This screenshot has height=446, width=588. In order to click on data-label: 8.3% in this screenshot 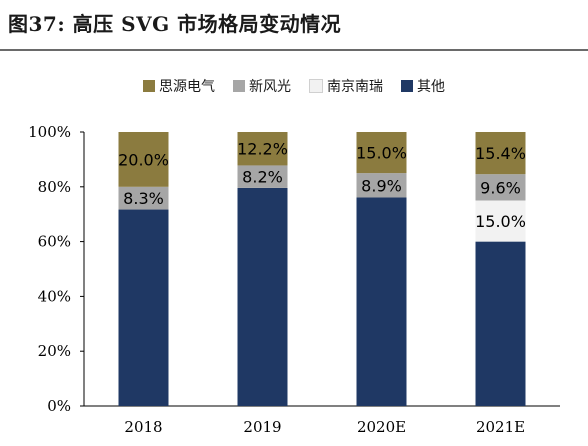, I will do `click(143, 198)`.